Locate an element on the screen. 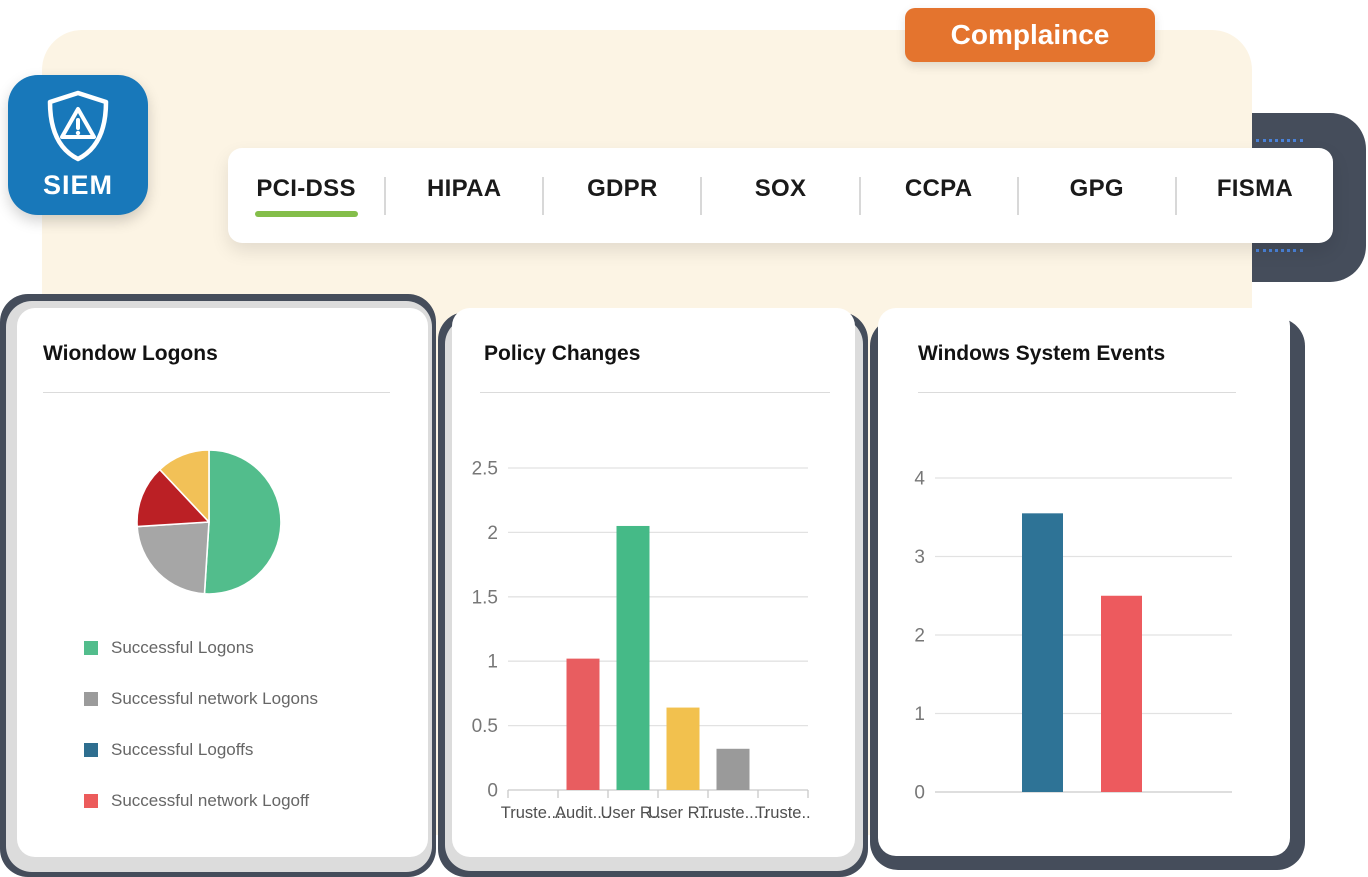 This screenshot has width=1368, height=877. tab-label: GPG is located at coordinates (1096, 188).